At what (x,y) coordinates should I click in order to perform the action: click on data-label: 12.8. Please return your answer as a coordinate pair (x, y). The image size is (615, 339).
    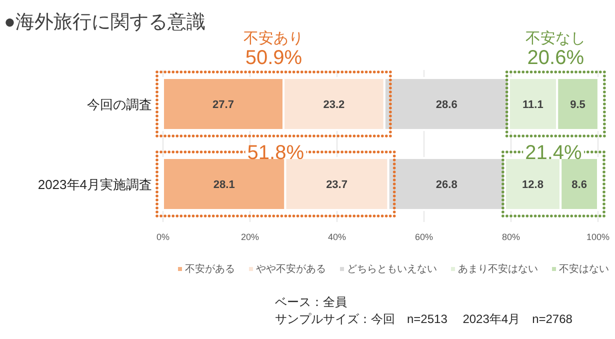
    Looking at the image, I should click on (533, 185).